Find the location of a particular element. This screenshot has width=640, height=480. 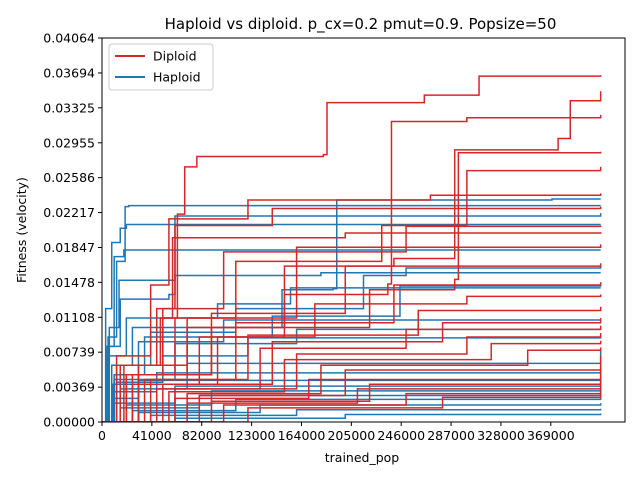

y-tick-label: 0.01847 is located at coordinates (69, 247).